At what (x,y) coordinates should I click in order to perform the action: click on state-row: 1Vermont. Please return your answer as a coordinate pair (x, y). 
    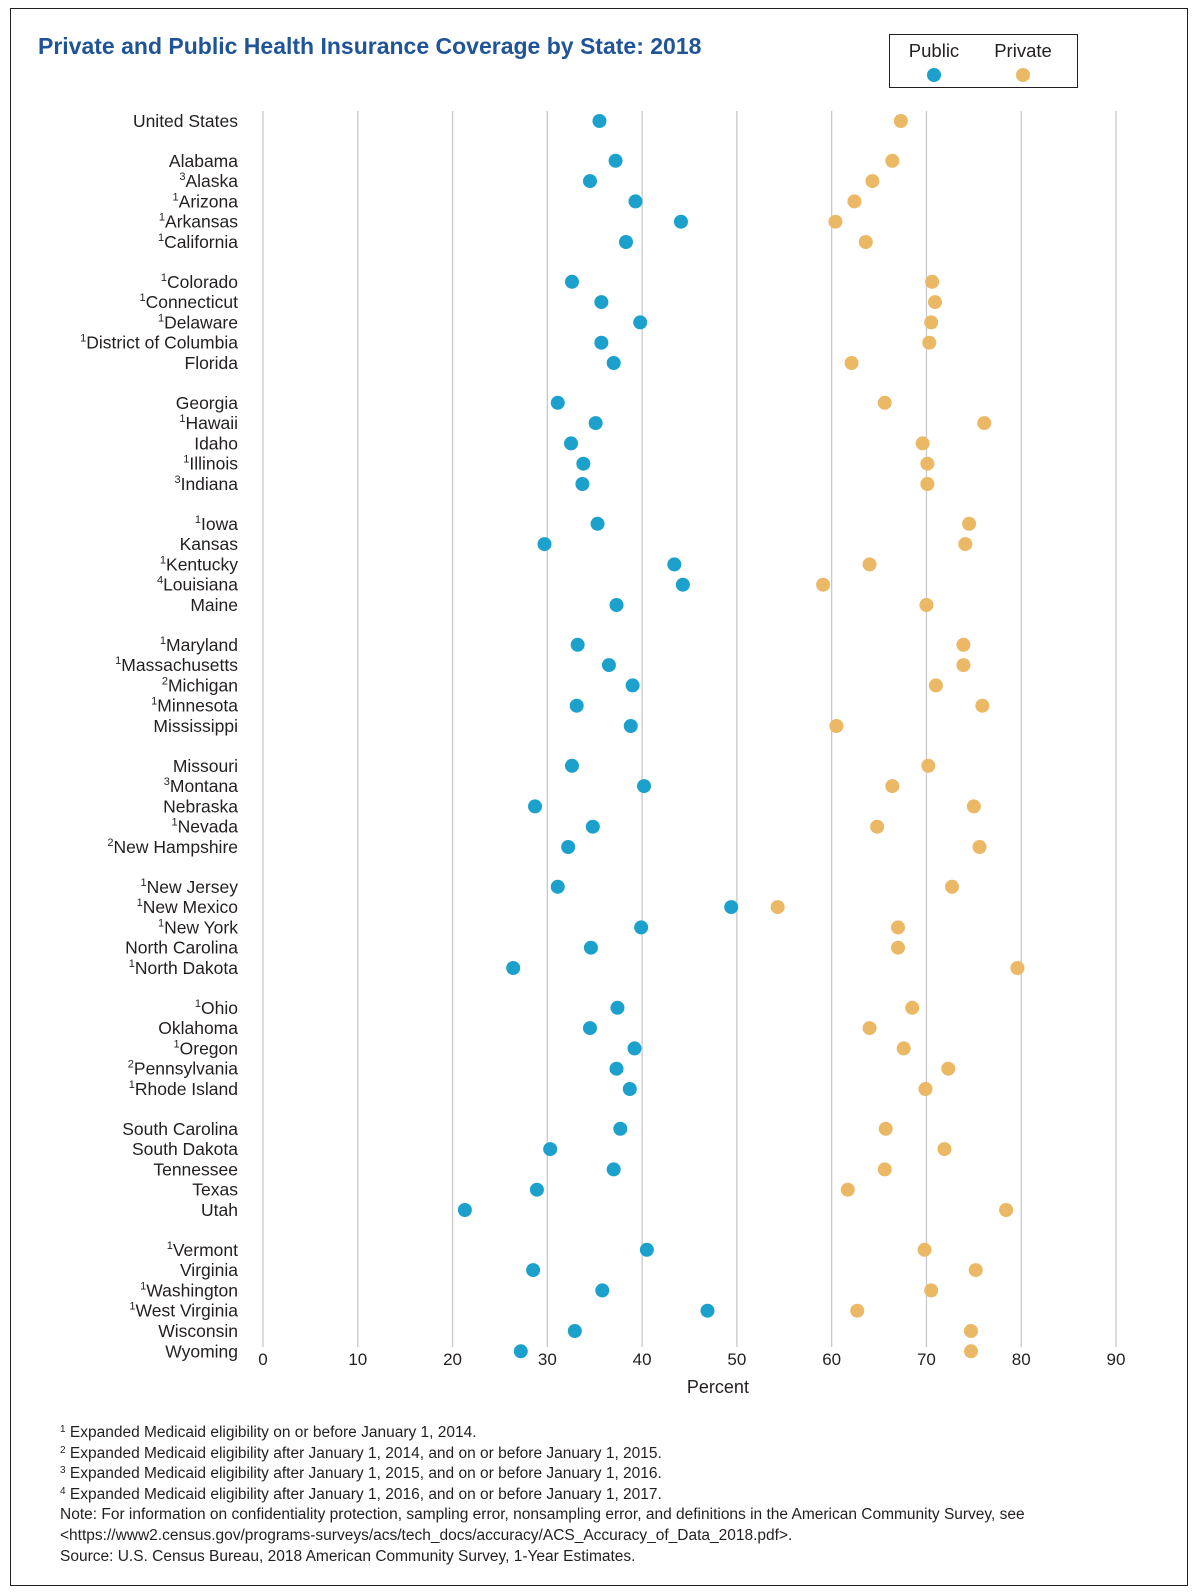
    Looking at the image, I should click on (549, 1250).